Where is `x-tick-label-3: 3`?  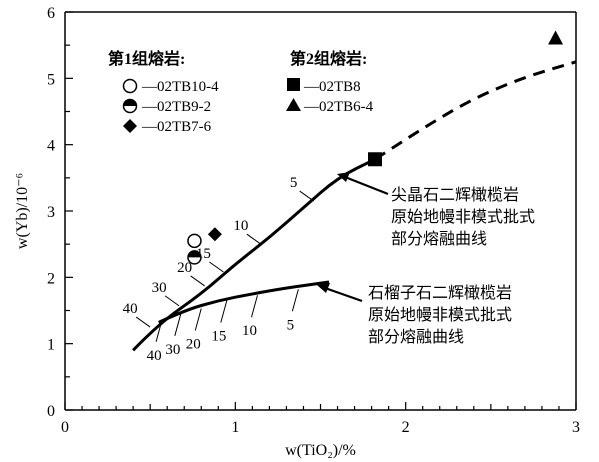 x-tick-label-3: 3 is located at coordinates (576, 427).